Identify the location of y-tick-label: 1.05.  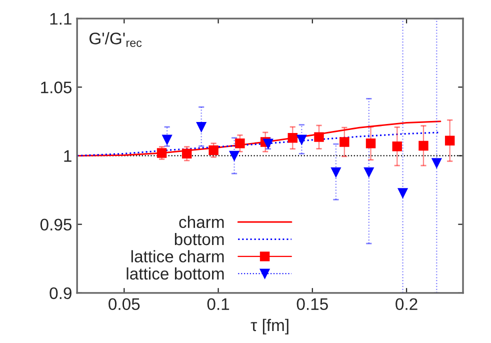
(56, 88).